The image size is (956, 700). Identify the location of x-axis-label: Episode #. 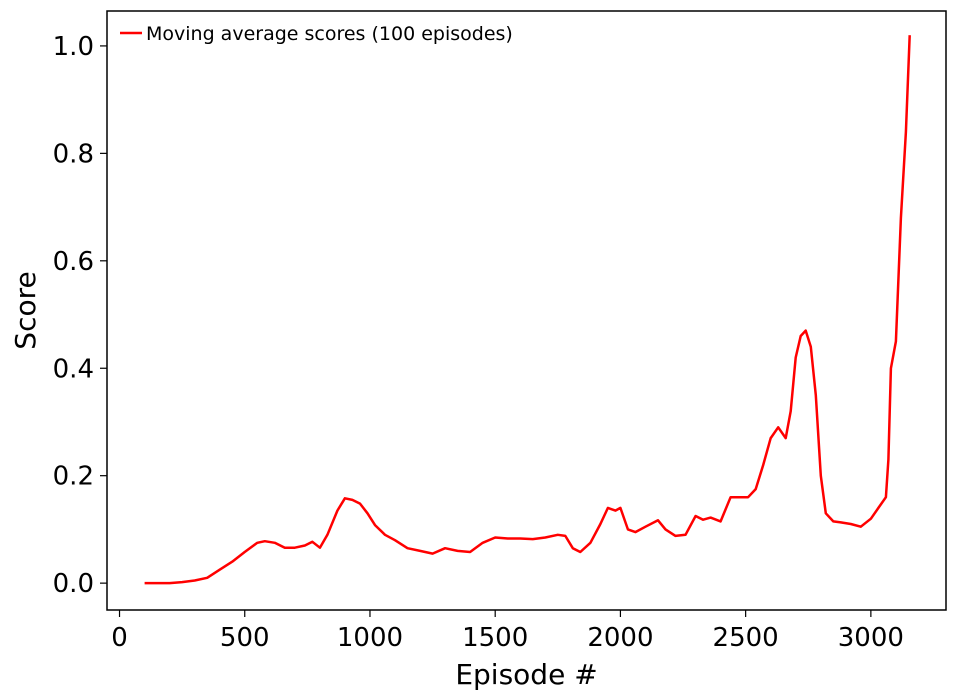
(526, 674).